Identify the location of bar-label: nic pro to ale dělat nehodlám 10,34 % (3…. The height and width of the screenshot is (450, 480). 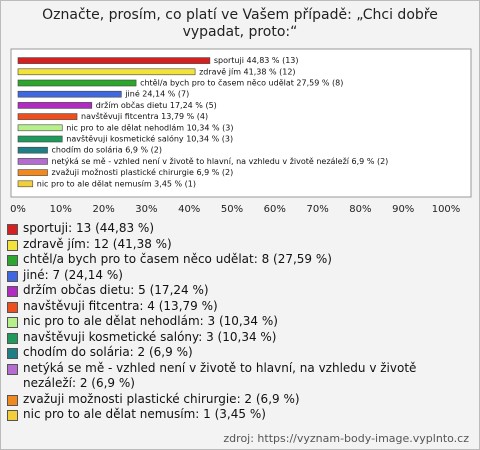
(149, 127).